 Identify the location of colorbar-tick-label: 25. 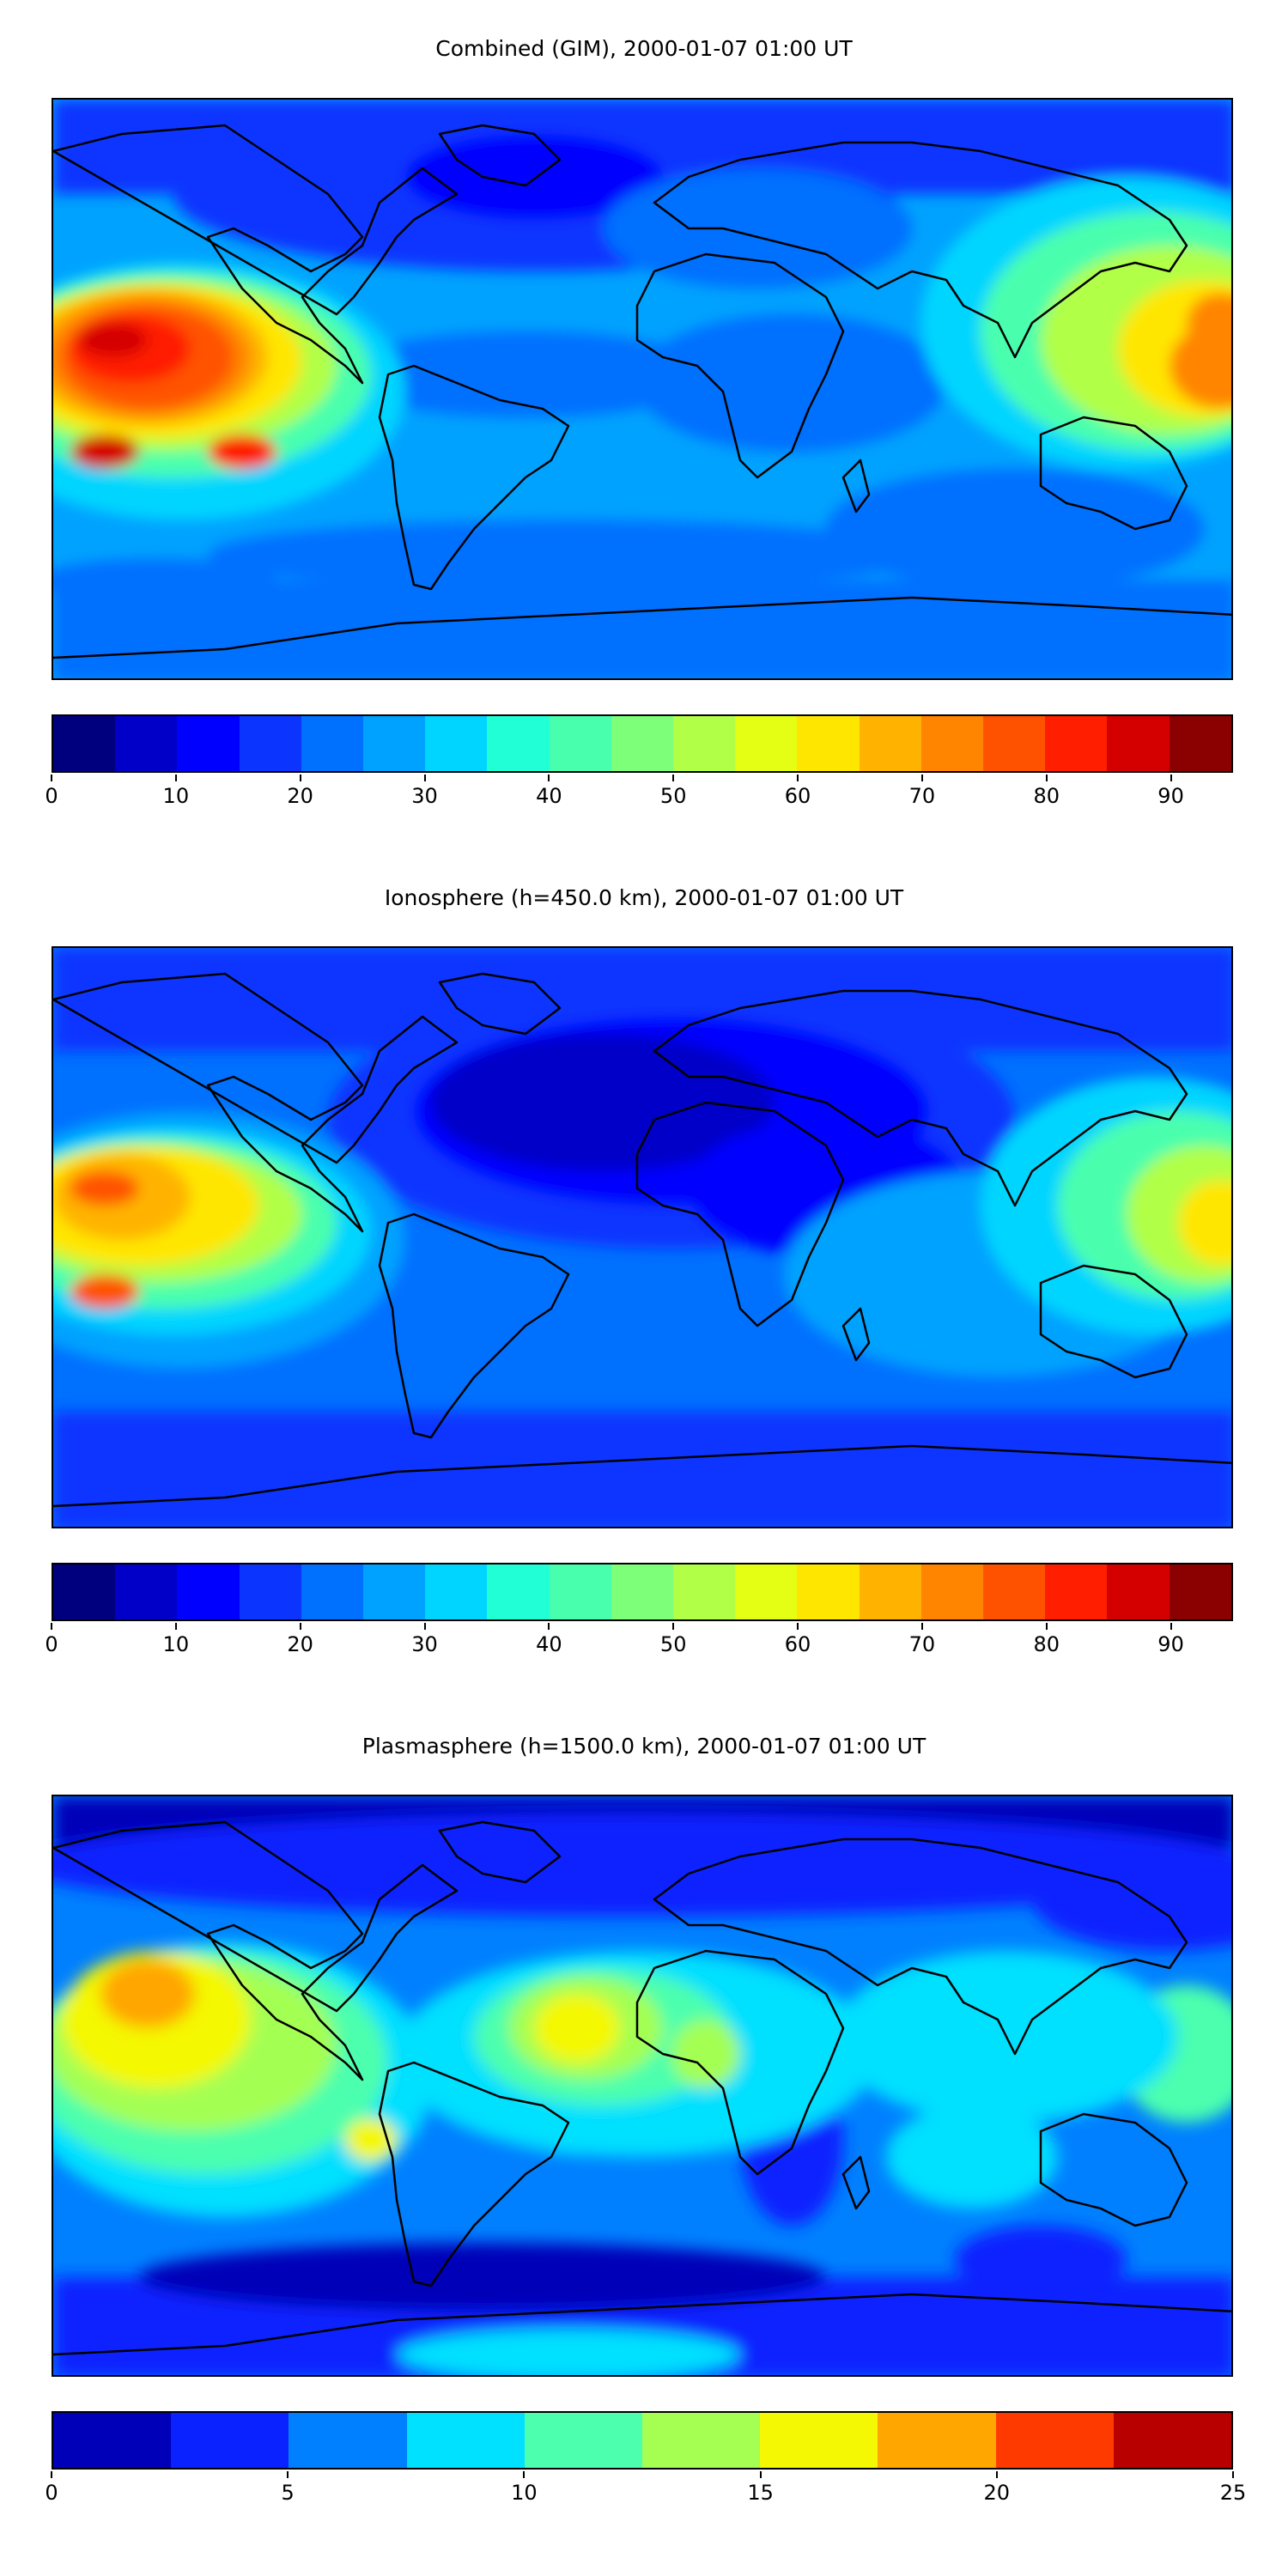
(1233, 2493).